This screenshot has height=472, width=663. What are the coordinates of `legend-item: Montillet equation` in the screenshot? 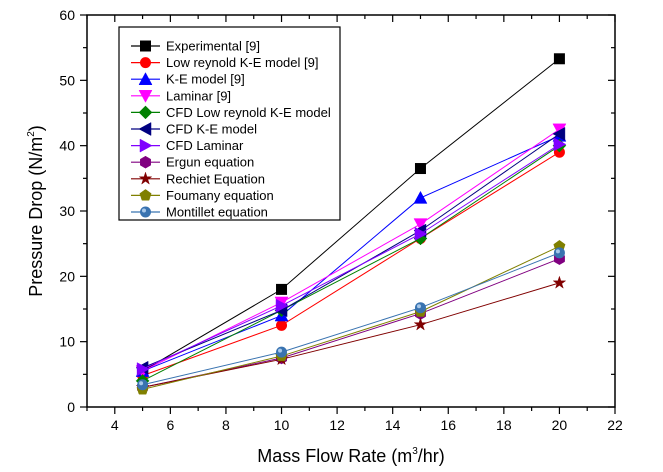 It's located at (199, 212).